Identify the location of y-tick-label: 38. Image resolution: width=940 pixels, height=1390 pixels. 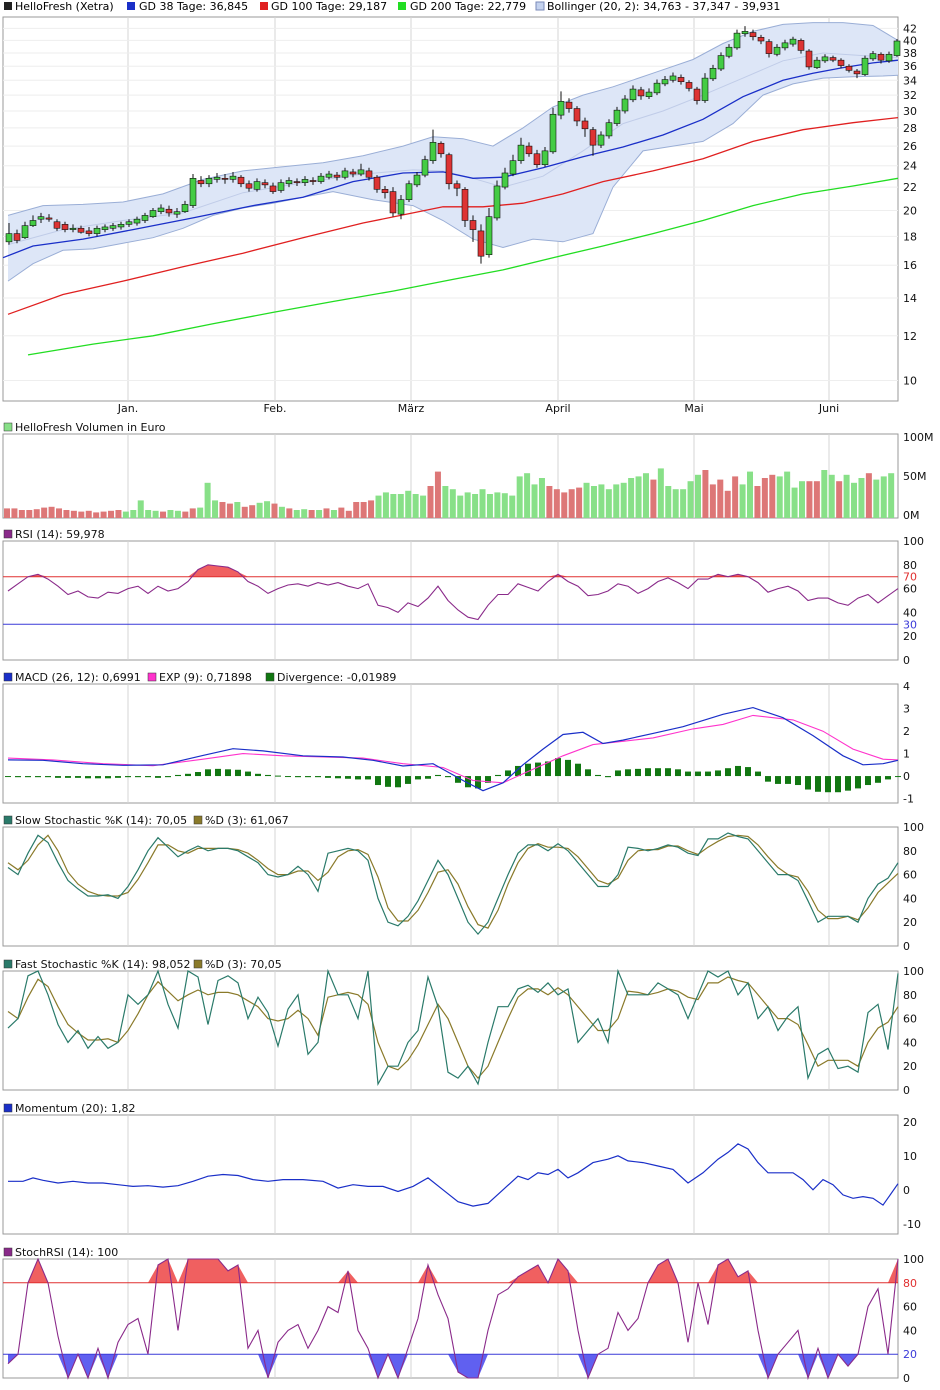
(910, 53).